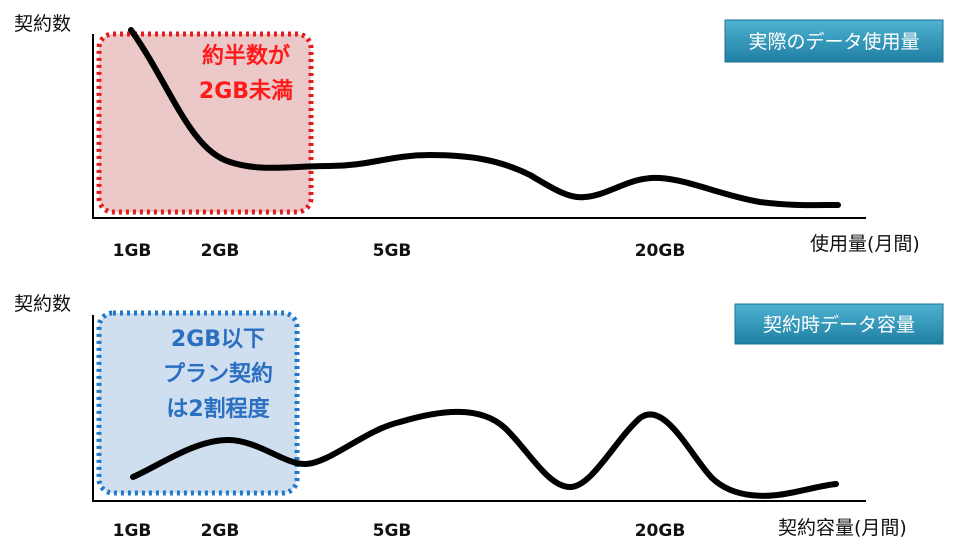 Image resolution: width=959 pixels, height=544 pixels. Describe the element at coordinates (42, 24) in the screenshot. I see `usage-y-axis-label: 契約数` at that location.